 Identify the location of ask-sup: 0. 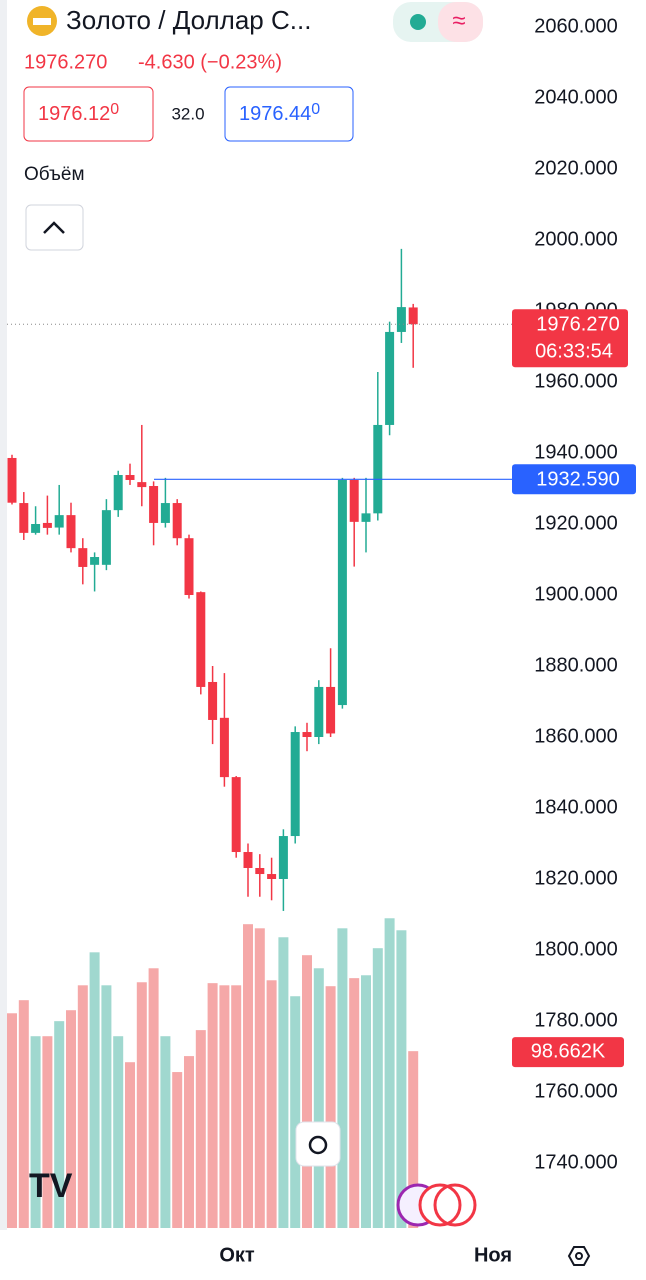
(315, 109).